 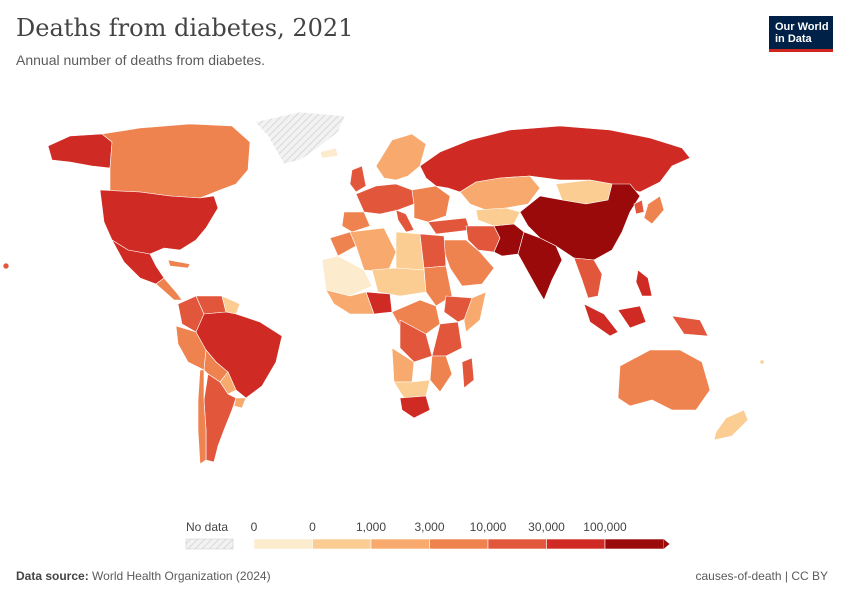 I want to click on country-southern-africa, so click(x=412, y=389).